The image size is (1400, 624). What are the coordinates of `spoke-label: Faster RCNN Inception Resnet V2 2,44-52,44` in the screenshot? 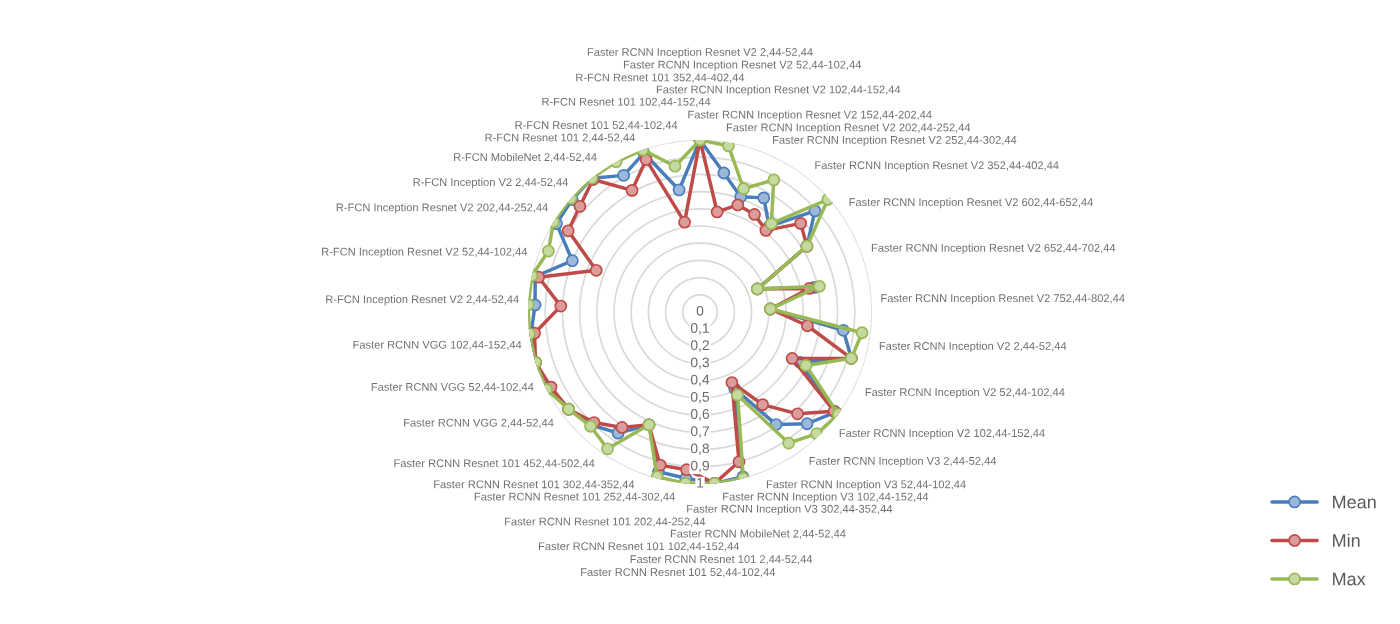 It's located at (700, 53).